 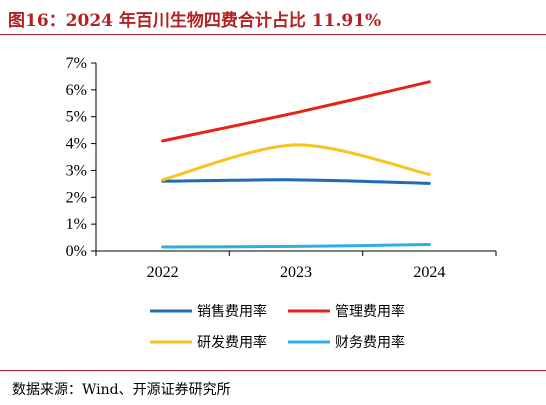 I want to click on x-tick-label: 2023, so click(x=296, y=272).